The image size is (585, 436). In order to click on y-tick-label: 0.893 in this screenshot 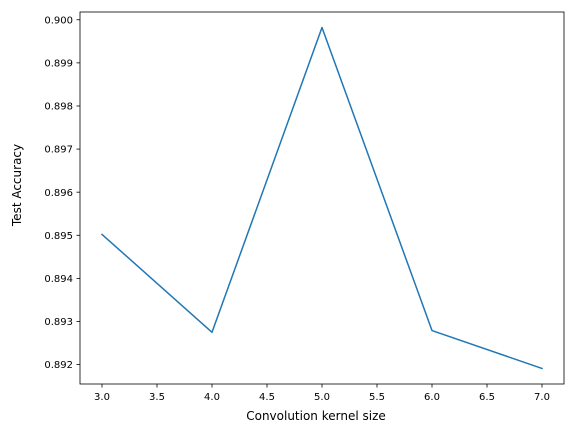, I will do `click(58, 322)`.